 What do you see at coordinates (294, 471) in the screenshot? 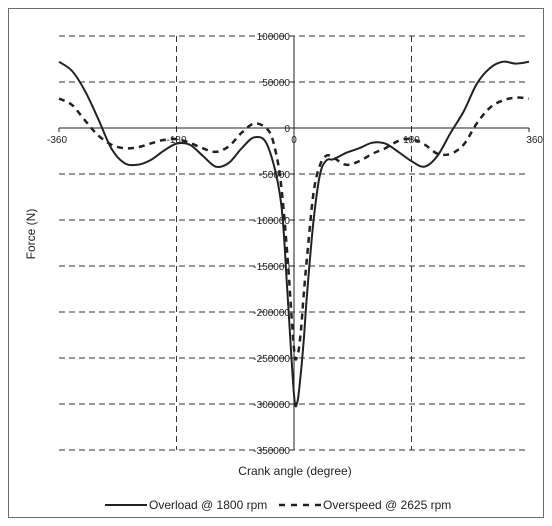
I see `x-axis-title: Crank angle (degree)` at bounding box center [294, 471].